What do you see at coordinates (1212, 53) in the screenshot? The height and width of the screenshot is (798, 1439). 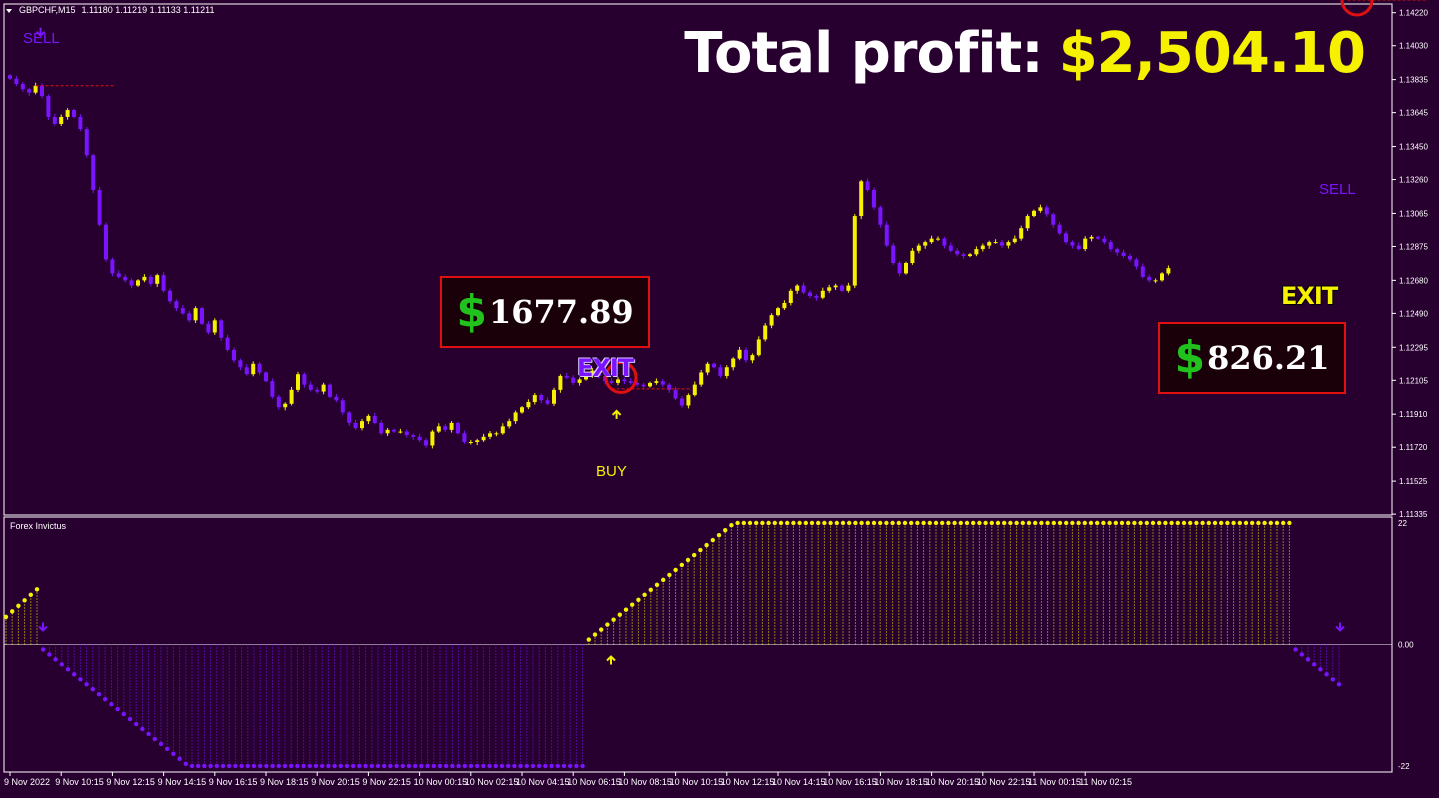 I see `total-profit-value: $2,504.10` at bounding box center [1212, 53].